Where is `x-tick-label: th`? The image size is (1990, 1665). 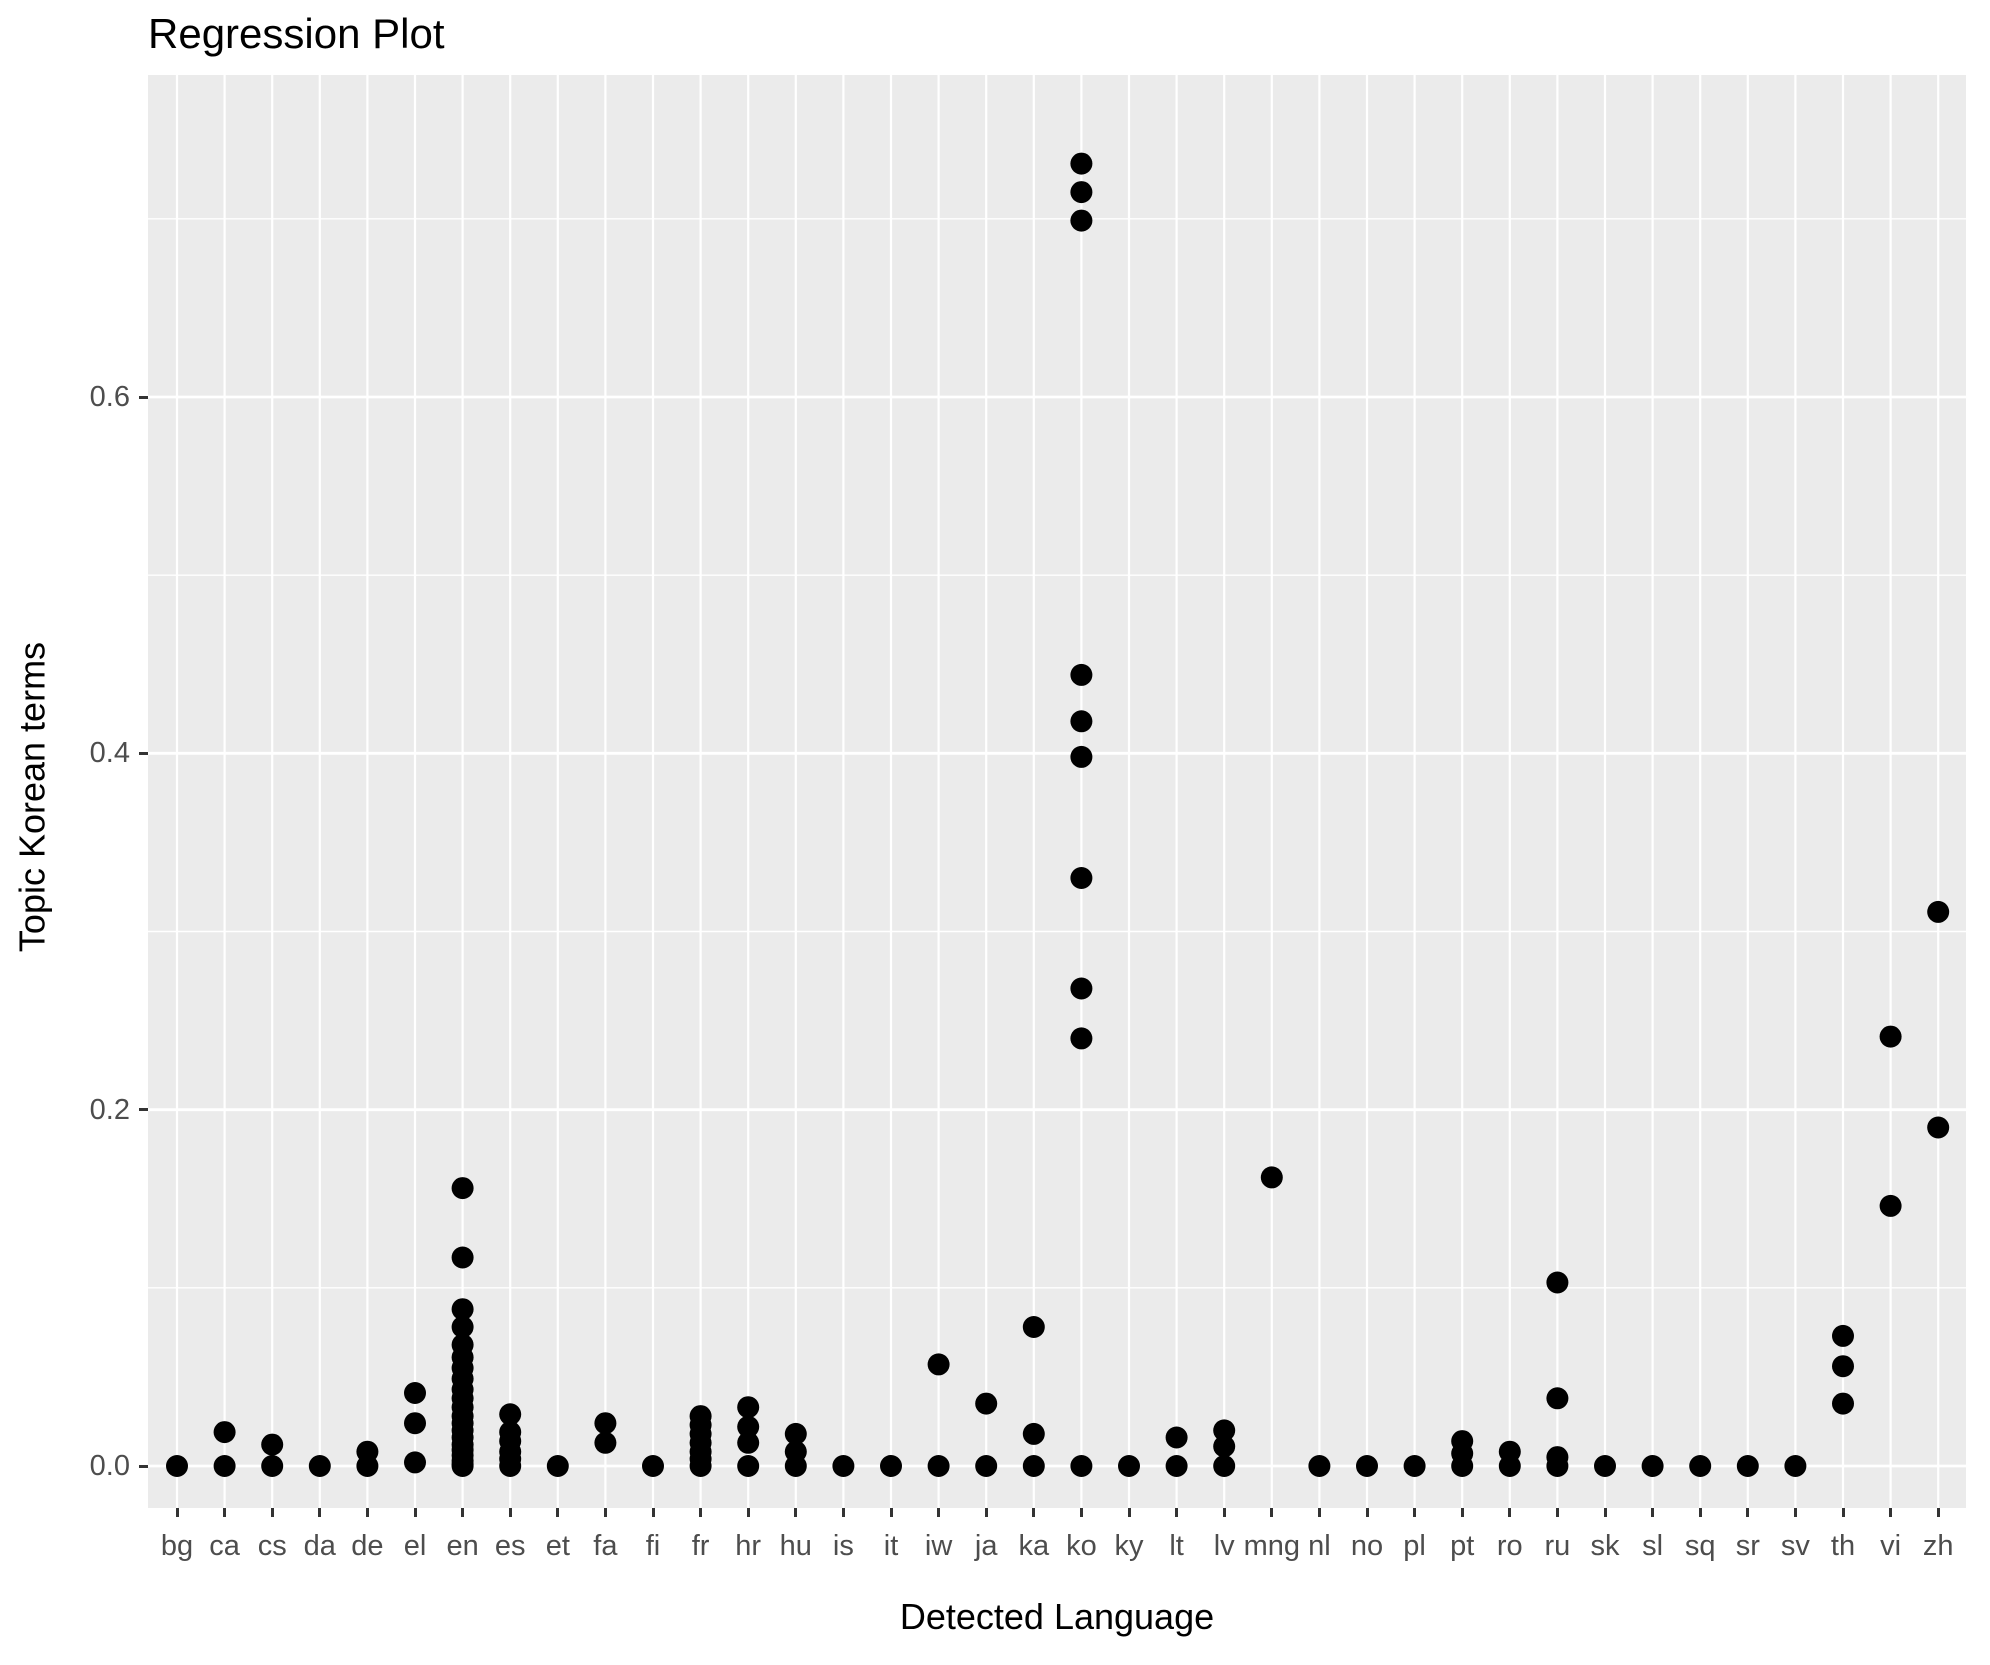 x-tick-label: th is located at coordinates (1843, 1546).